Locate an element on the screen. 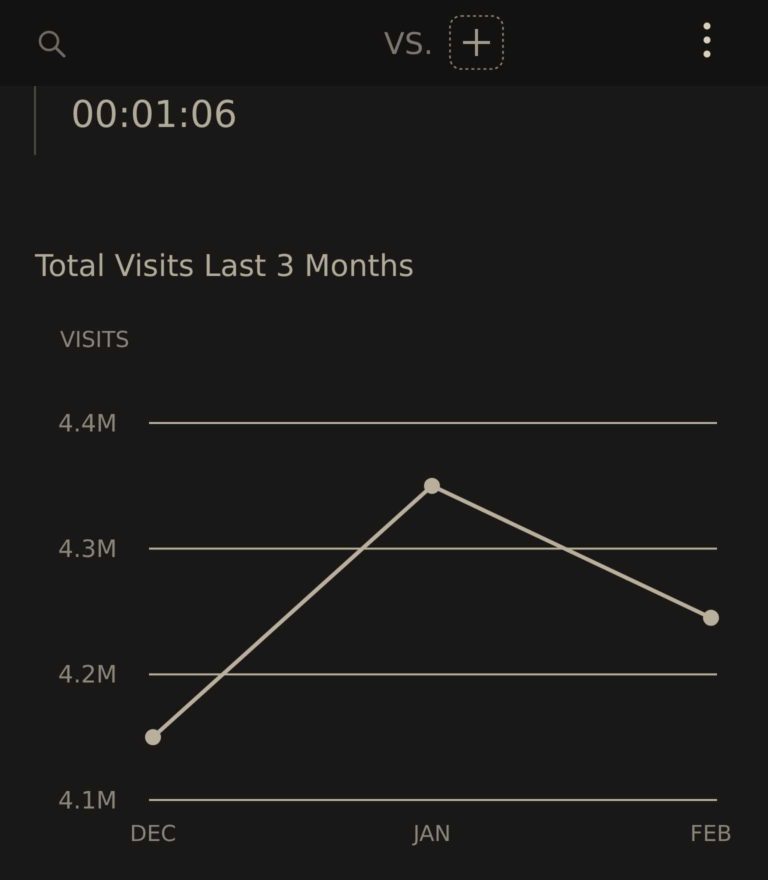  y-tick-label: 4.4M is located at coordinates (87, 423).